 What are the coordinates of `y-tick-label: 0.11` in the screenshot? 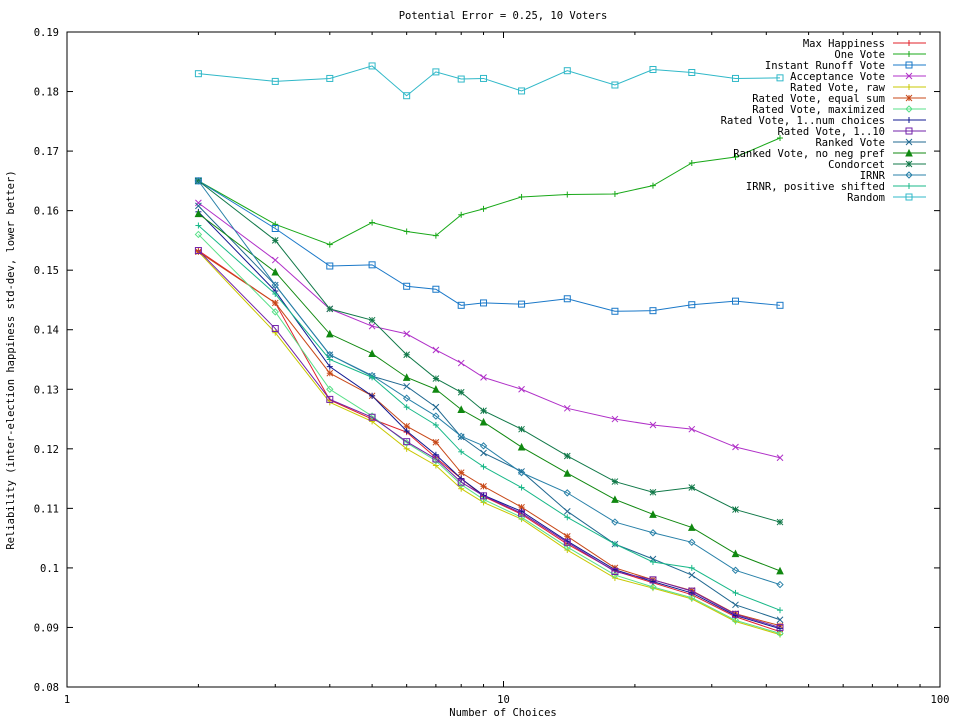 It's located at (46, 509).